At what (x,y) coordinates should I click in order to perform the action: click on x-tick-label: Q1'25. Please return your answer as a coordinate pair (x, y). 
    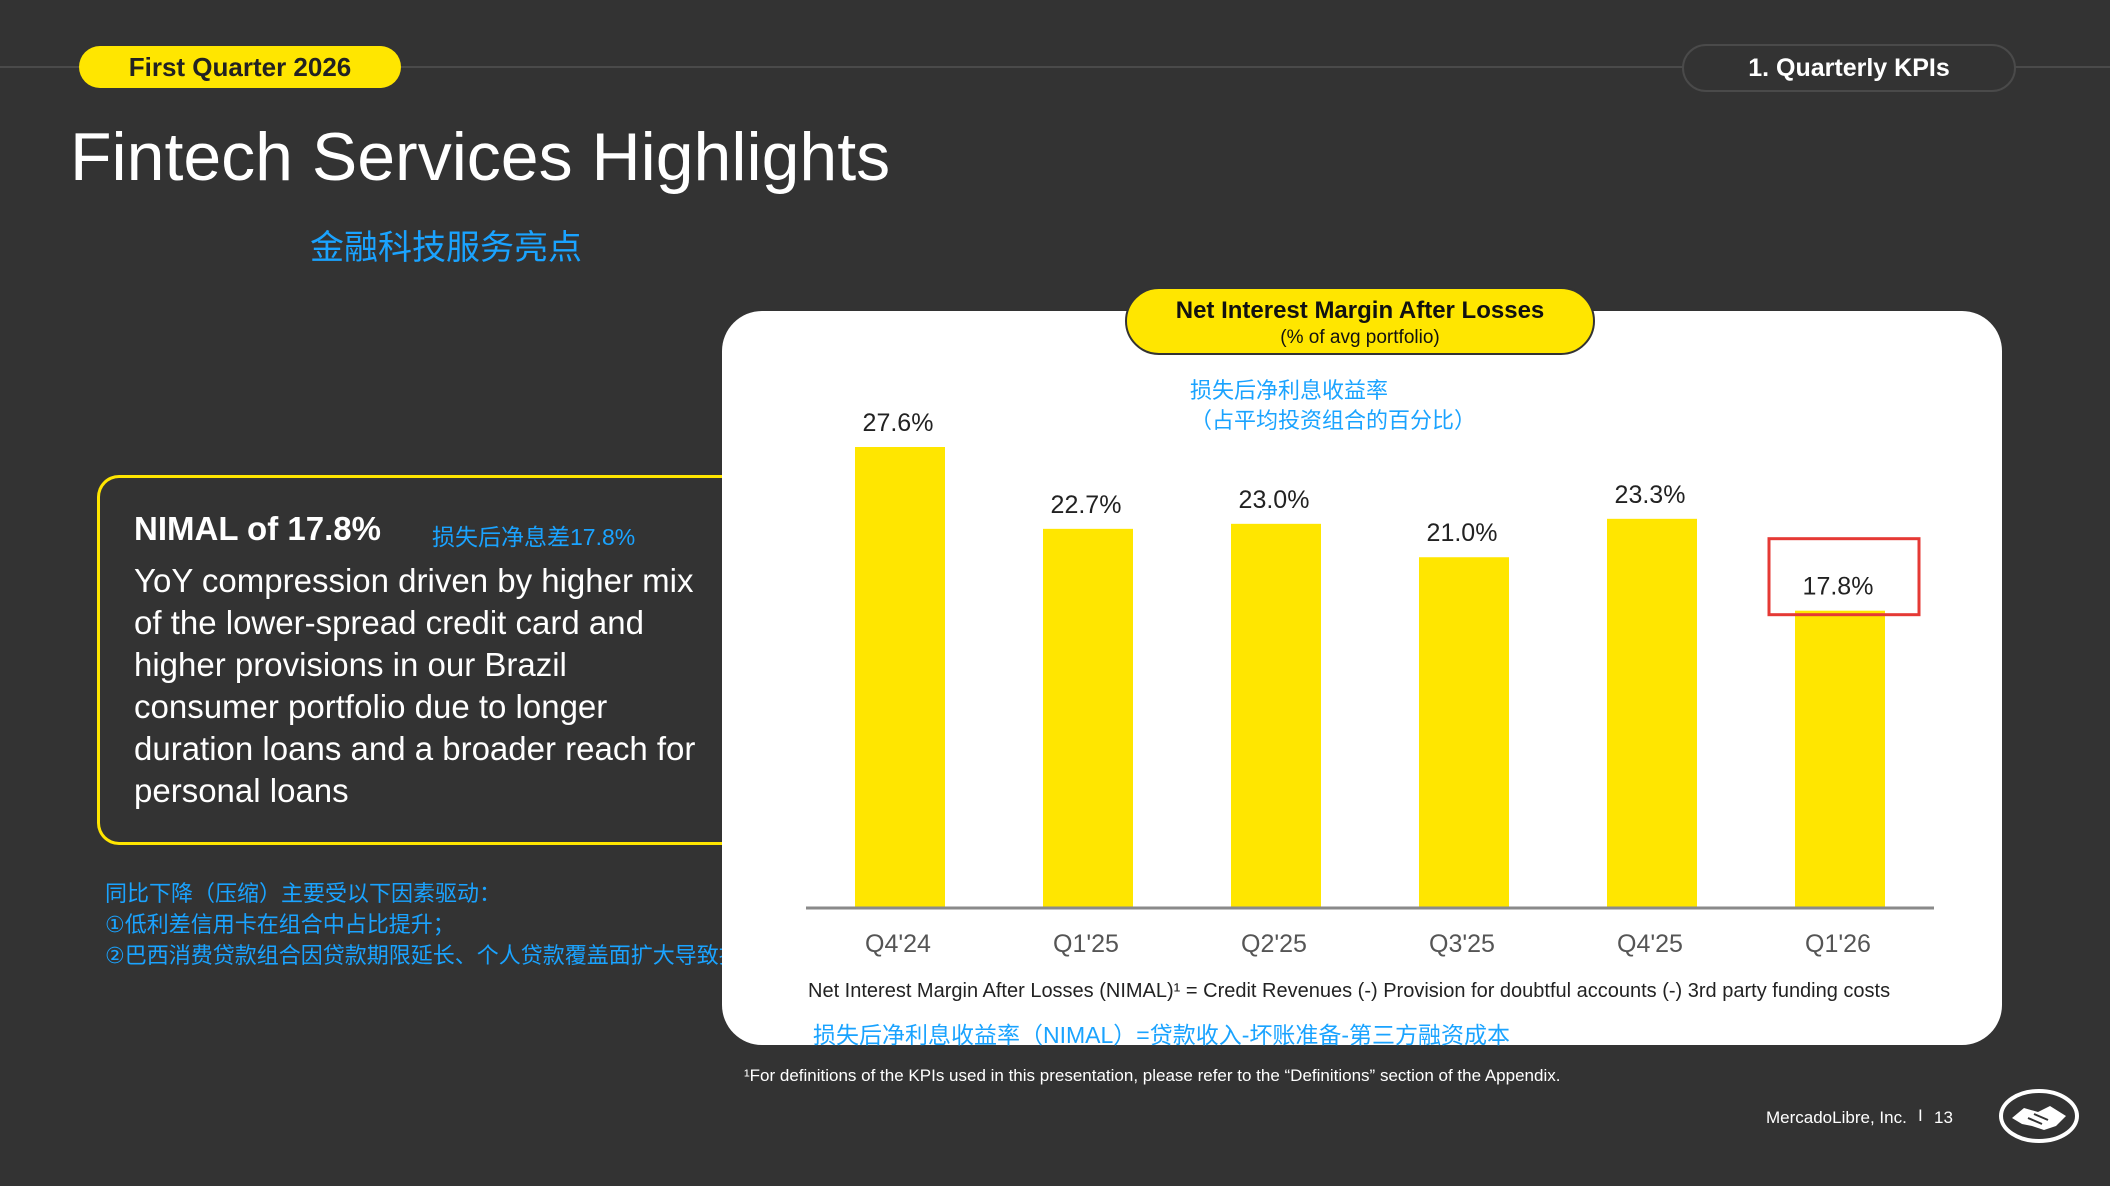
    Looking at the image, I should click on (1086, 944).